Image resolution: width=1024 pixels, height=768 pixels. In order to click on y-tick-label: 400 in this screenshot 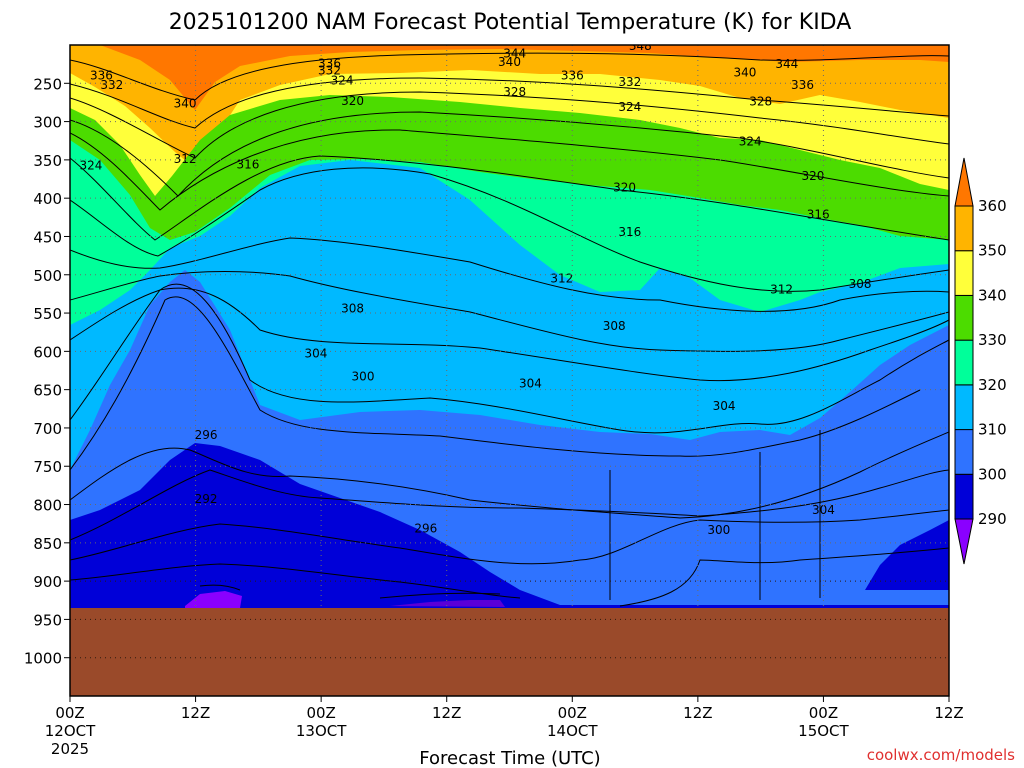, I will do `click(47, 199)`.